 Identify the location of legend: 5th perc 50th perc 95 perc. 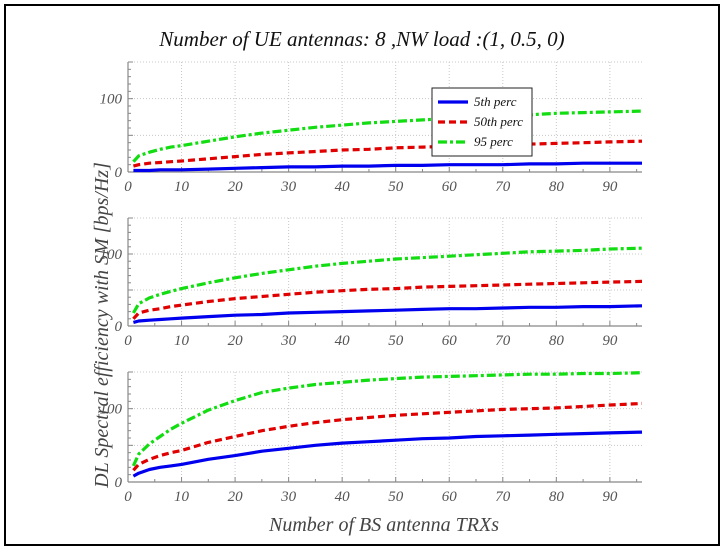
(482, 122).